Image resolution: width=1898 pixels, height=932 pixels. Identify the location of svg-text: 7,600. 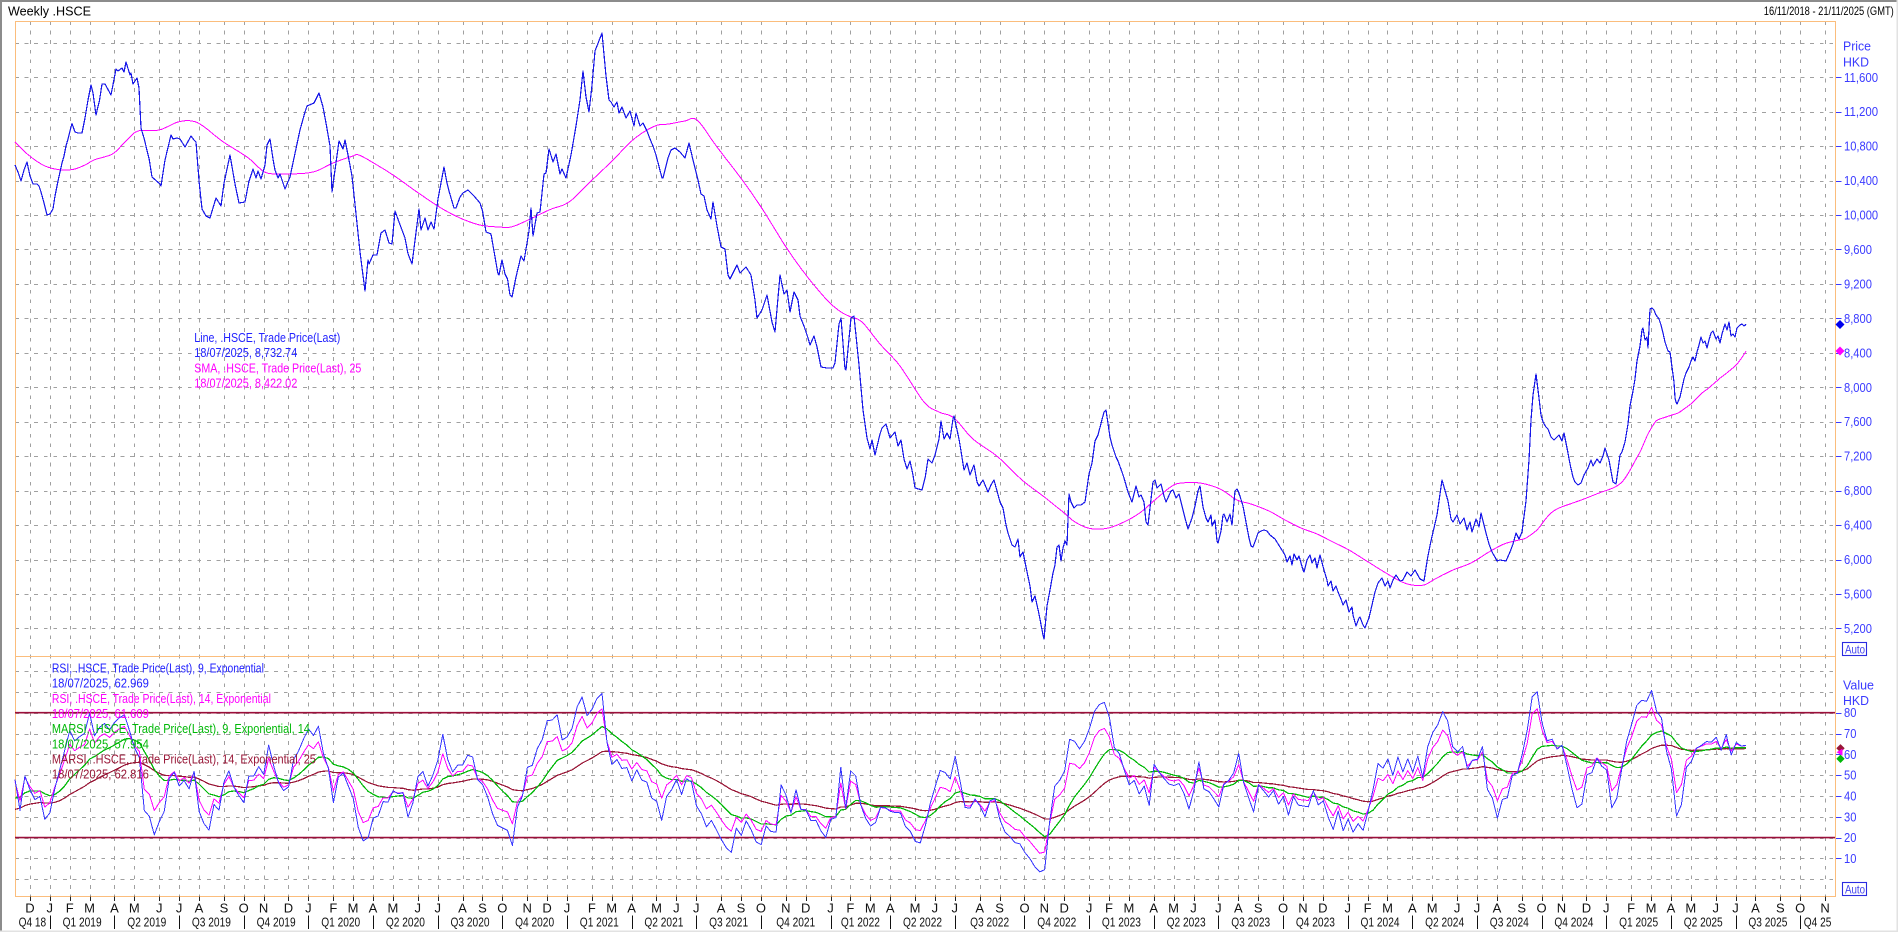
(1858, 421).